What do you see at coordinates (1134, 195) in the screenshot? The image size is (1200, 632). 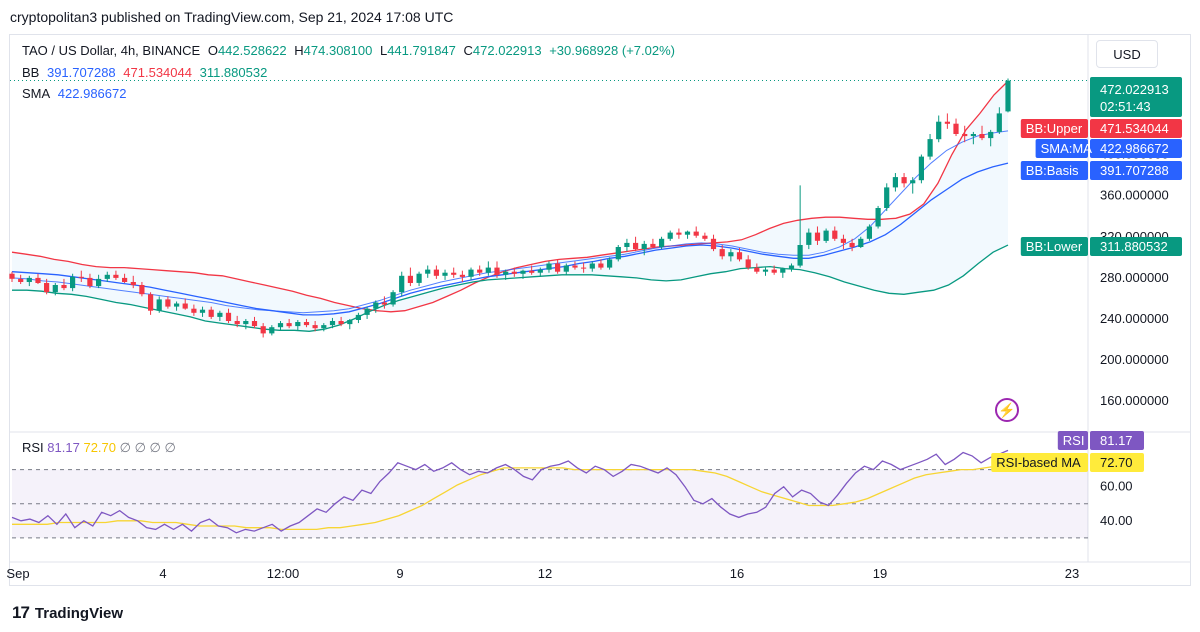 I see `price-tick-label: 360.000000` at bounding box center [1134, 195].